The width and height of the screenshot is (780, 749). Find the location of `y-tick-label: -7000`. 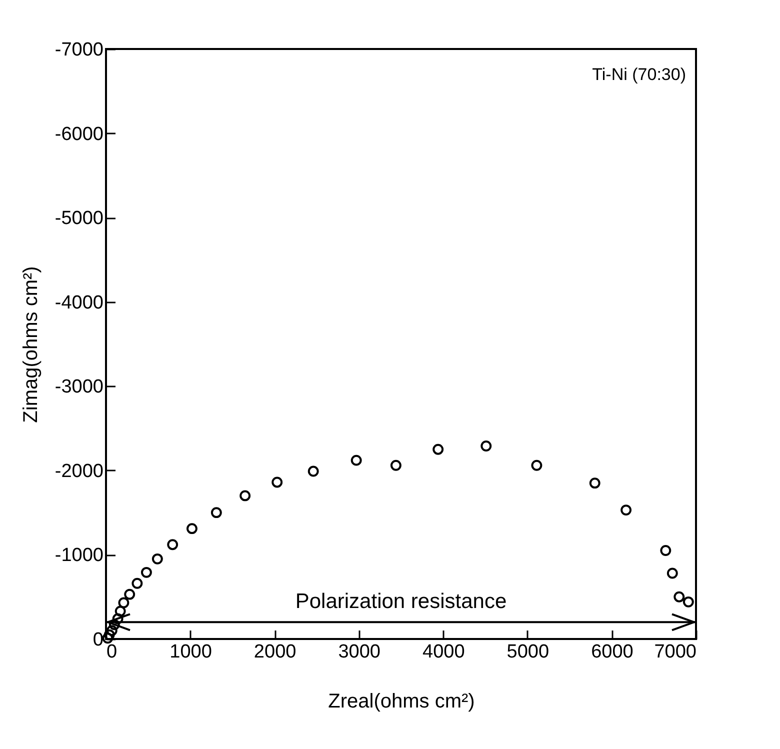

y-tick-label: -7000 is located at coordinates (79, 50).